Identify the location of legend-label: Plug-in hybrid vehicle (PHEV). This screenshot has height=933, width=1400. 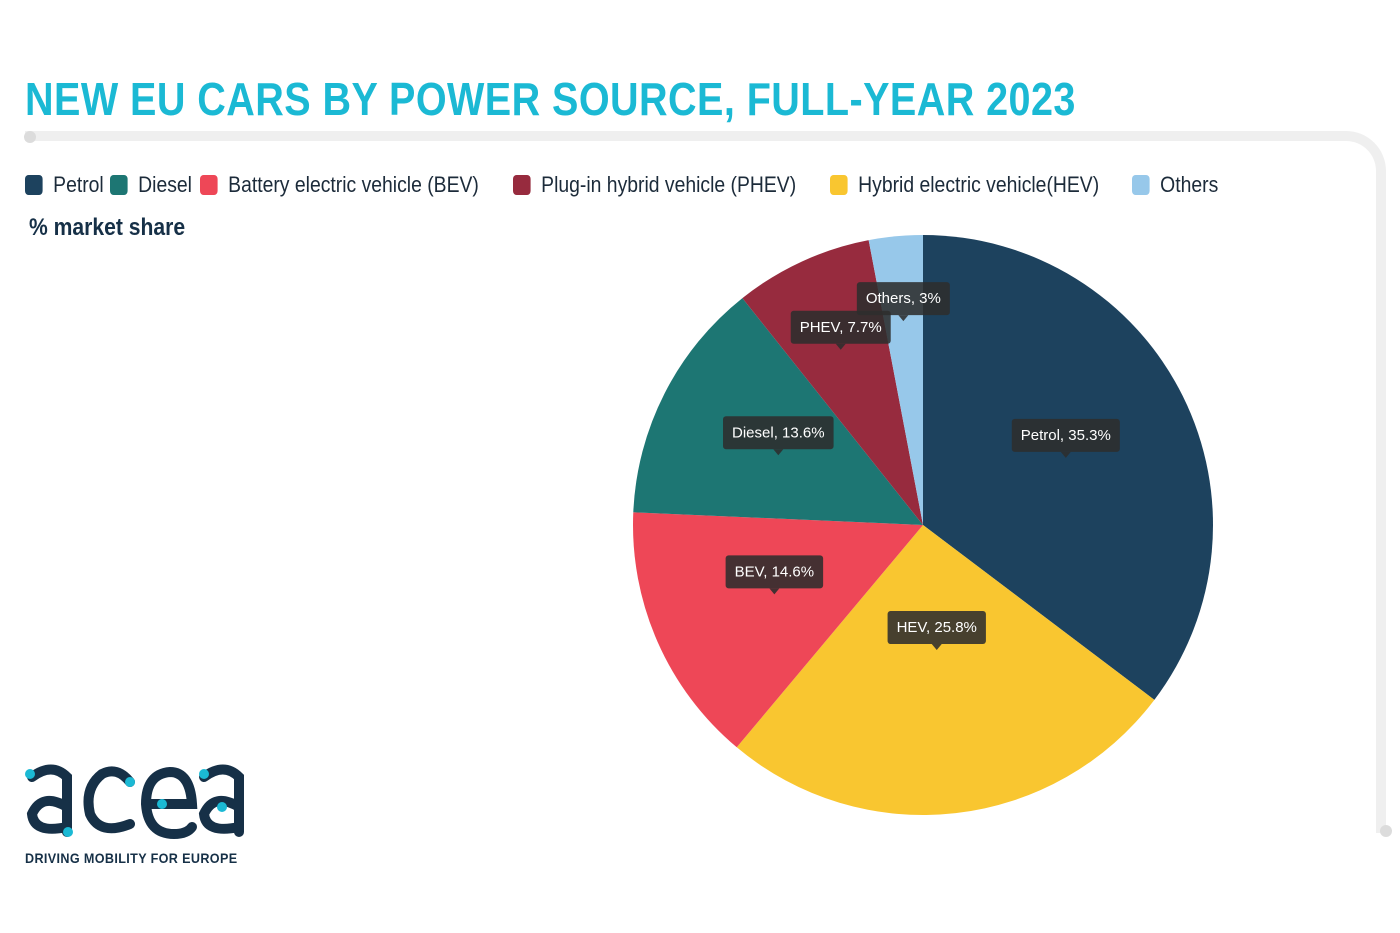
(668, 184).